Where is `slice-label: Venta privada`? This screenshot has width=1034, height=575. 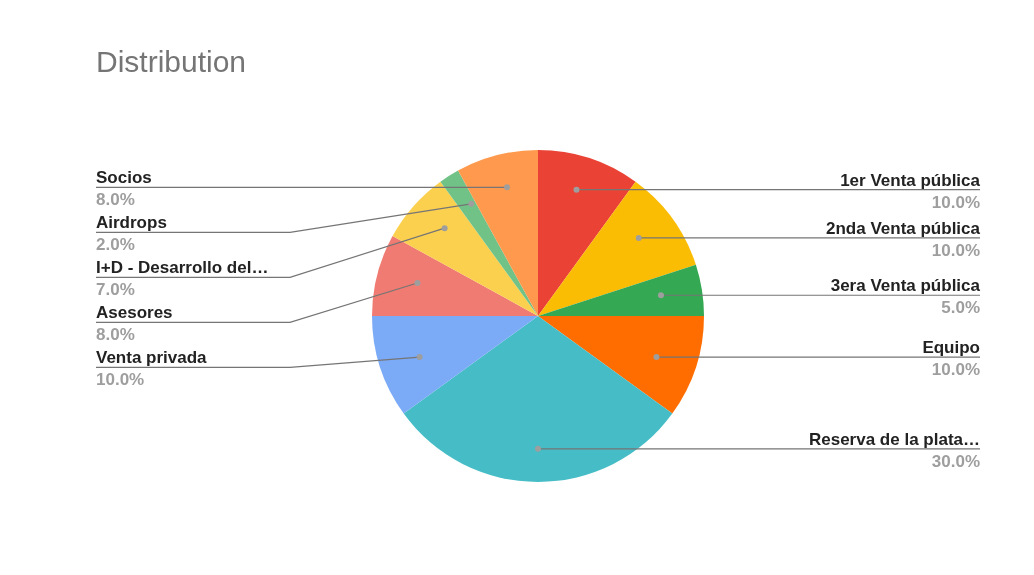 slice-label: Venta privada is located at coordinates (152, 358).